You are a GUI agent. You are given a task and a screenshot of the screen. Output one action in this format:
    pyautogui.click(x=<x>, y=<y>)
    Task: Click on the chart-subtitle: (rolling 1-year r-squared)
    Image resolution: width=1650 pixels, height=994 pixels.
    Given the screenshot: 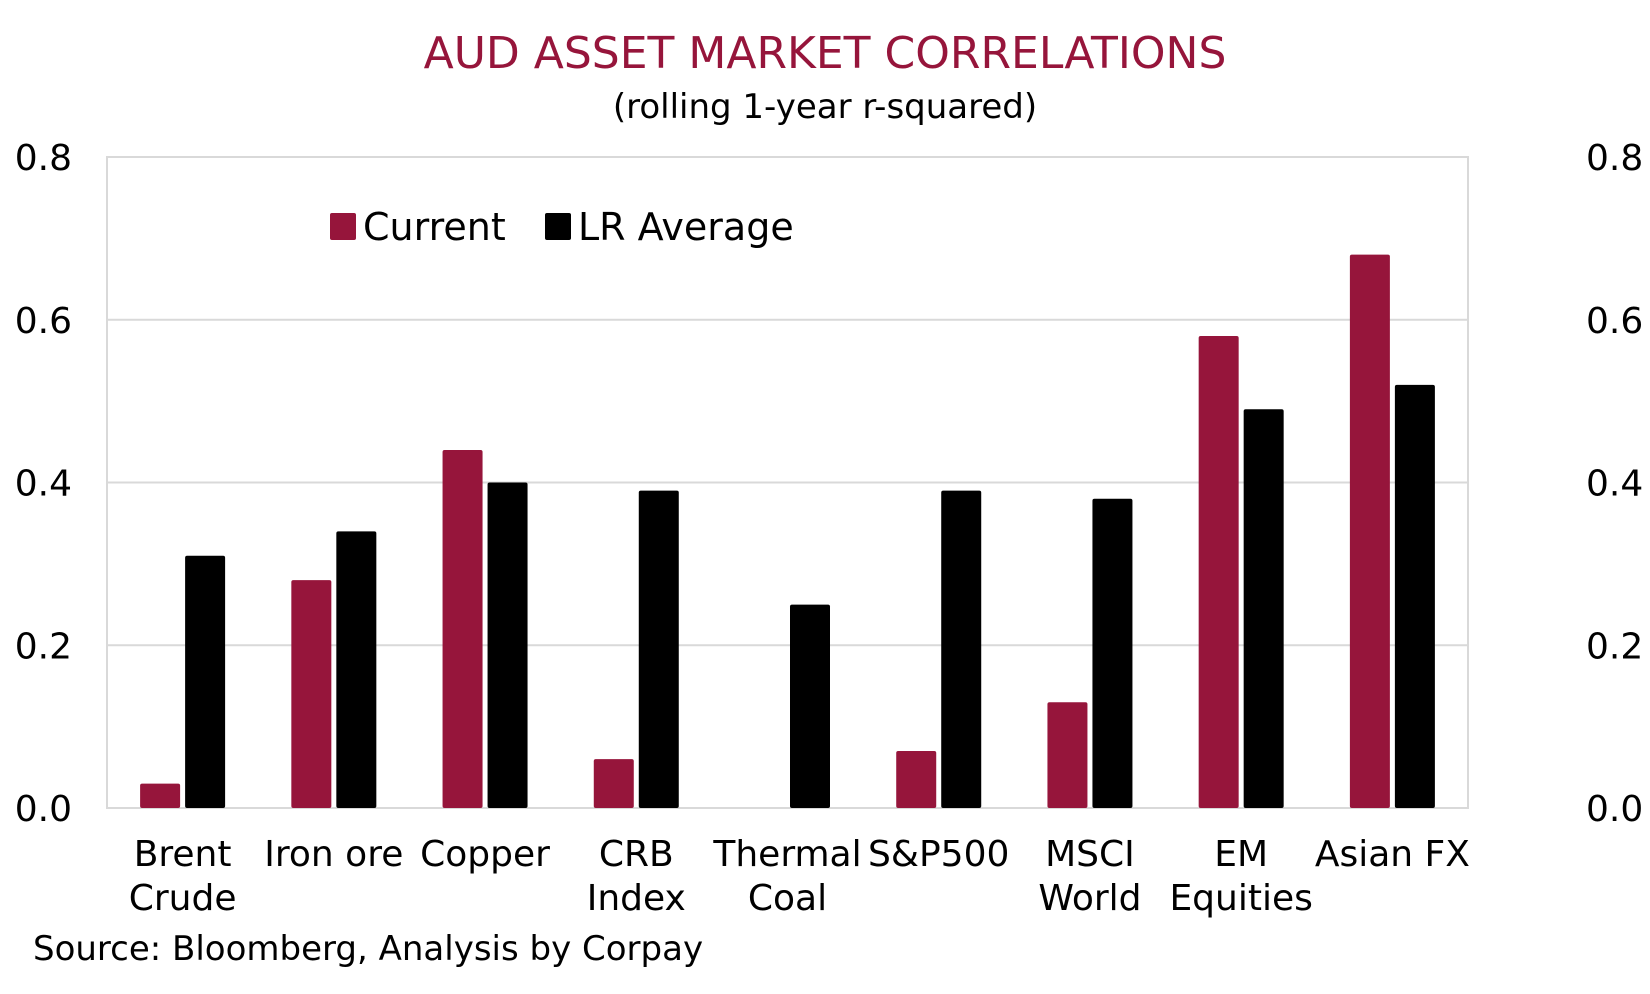 What is the action you would take?
    pyautogui.click(x=825, y=107)
    